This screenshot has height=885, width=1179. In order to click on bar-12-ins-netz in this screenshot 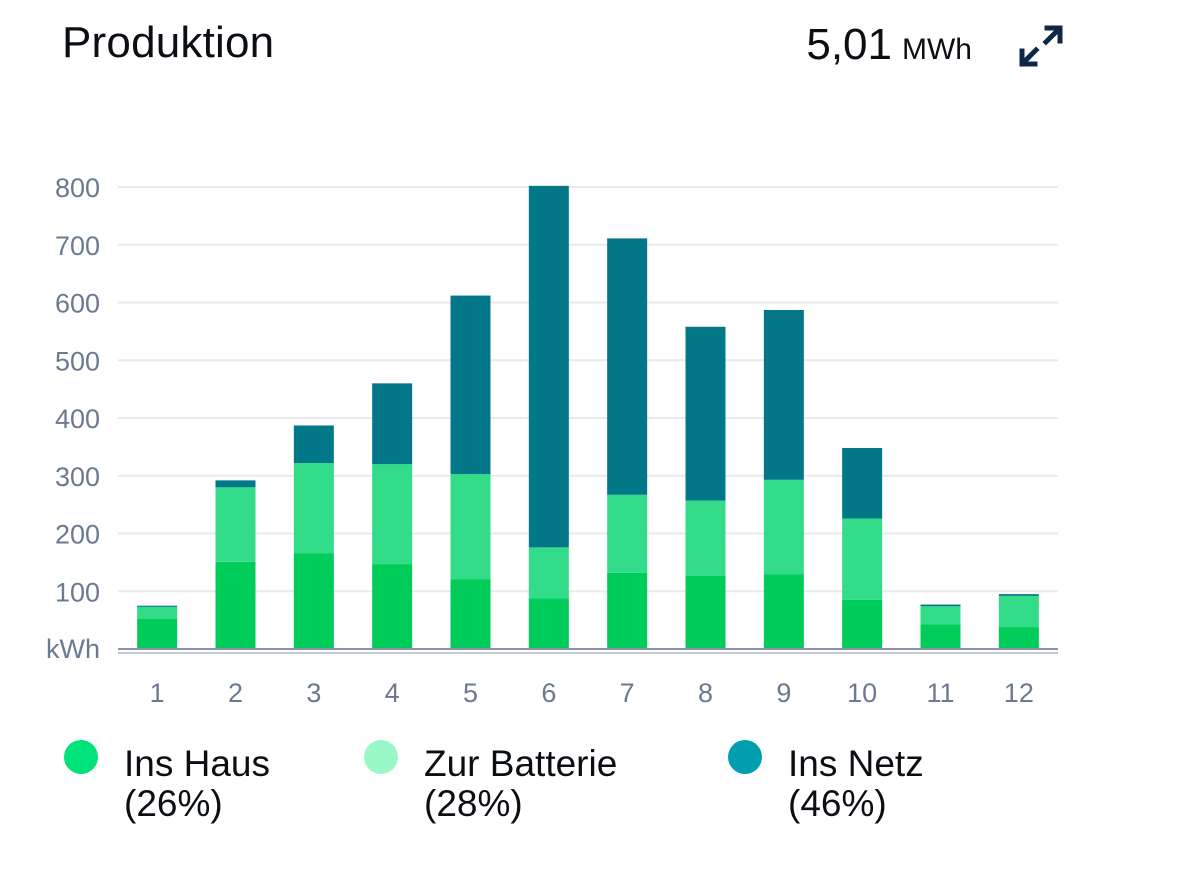, I will do `click(1018, 595)`.